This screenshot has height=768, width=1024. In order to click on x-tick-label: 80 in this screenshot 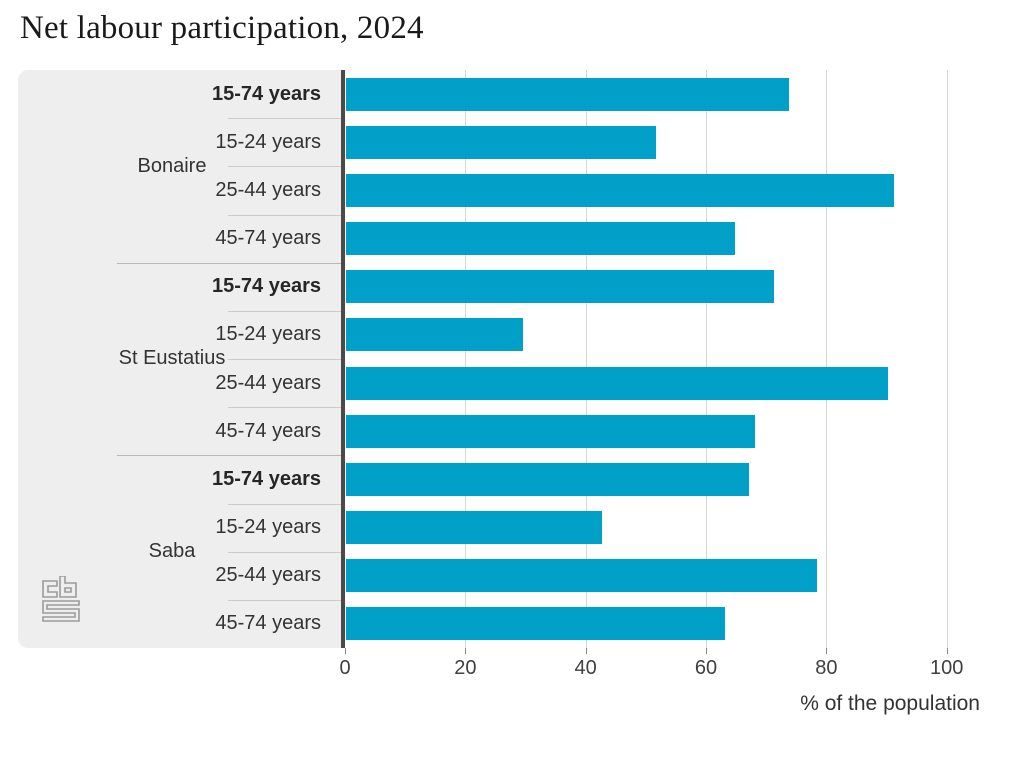, I will do `click(826, 668)`.